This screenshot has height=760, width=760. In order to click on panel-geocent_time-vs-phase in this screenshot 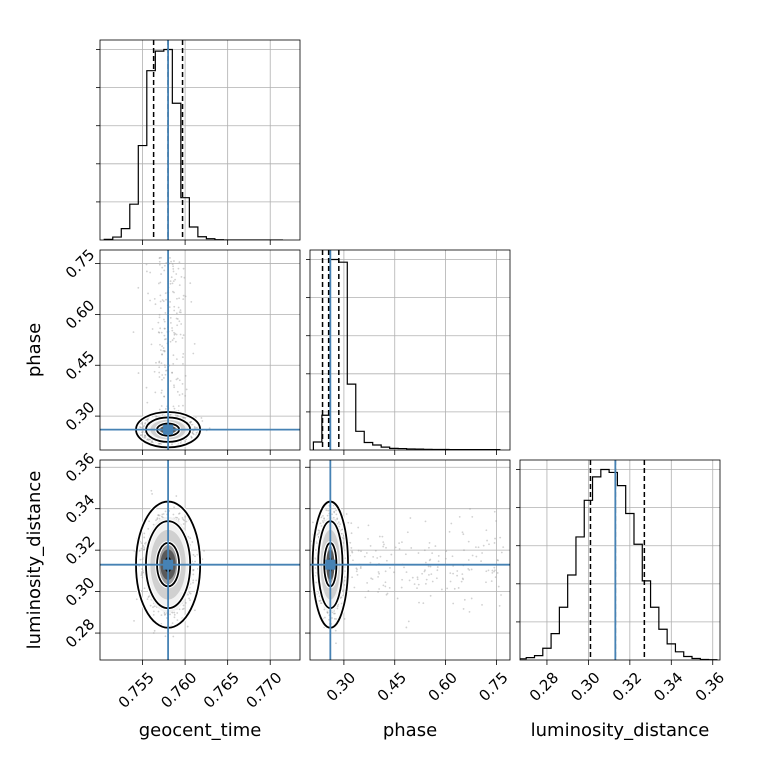, I will do `click(200, 350)`.